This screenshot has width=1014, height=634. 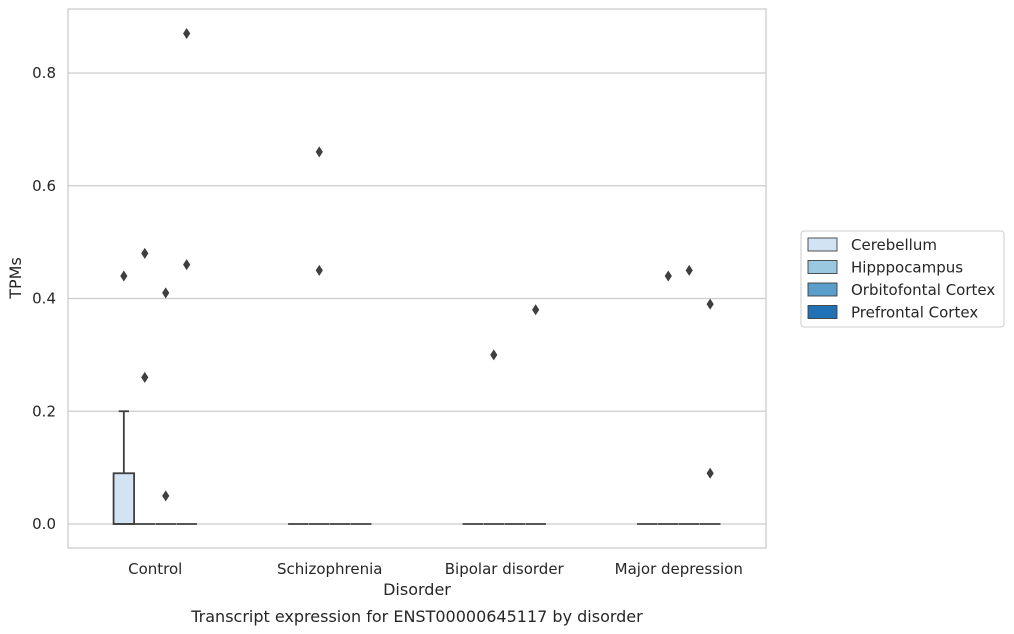 I want to click on y-axis-ticks: 0.0 0.2 0.4 0.6 0.8, so click(x=44, y=298).